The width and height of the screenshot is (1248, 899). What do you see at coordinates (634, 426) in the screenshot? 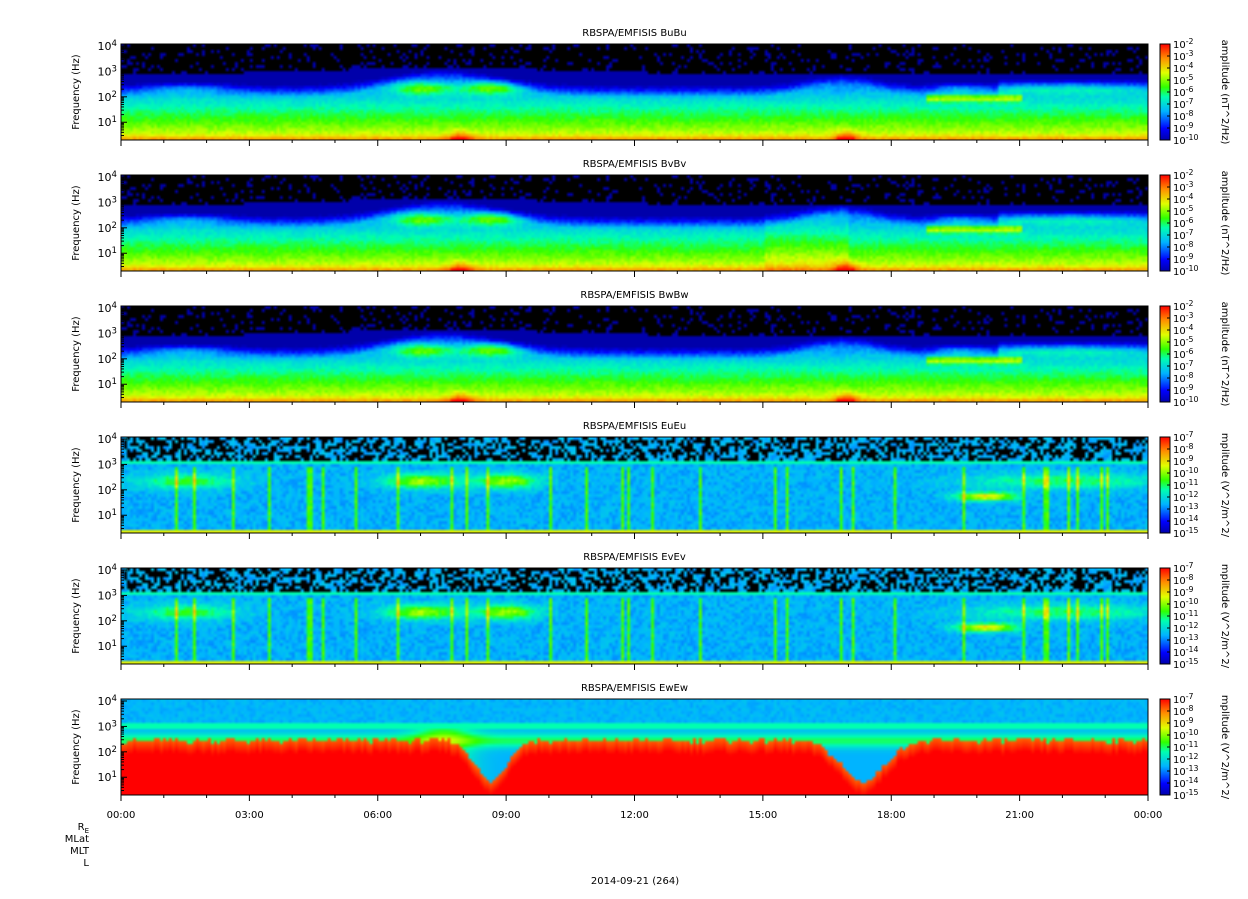
I see `panel-title: RBSPA/EMFISIS EuEu` at bounding box center [634, 426].